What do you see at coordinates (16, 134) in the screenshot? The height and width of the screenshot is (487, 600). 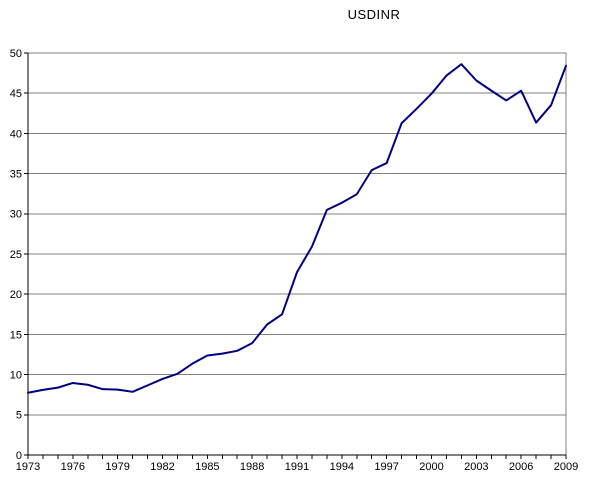 I see `y-axis-label: 40` at bounding box center [16, 134].